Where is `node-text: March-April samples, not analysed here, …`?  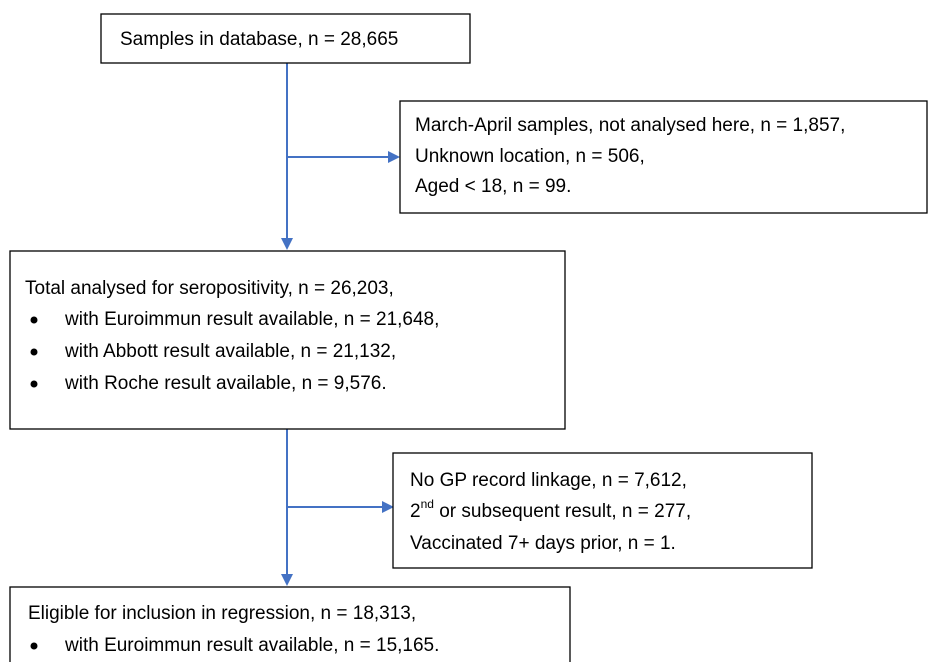 node-text: March-April samples, not analysed here, … is located at coordinates (630, 125).